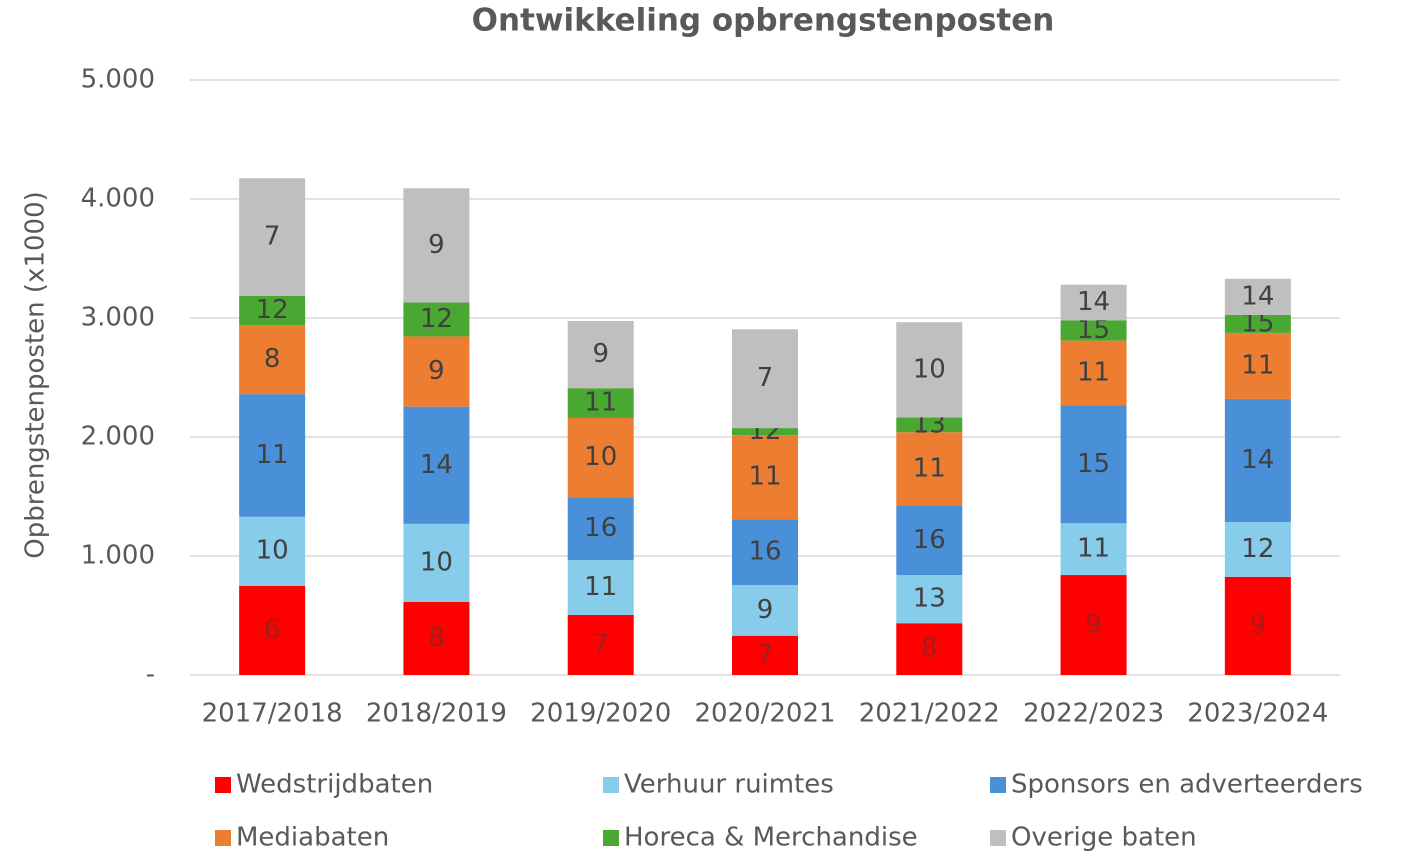 This screenshot has height=855, width=1408. I want to click on legend-label: Wedstrijdbaten, so click(334, 785).